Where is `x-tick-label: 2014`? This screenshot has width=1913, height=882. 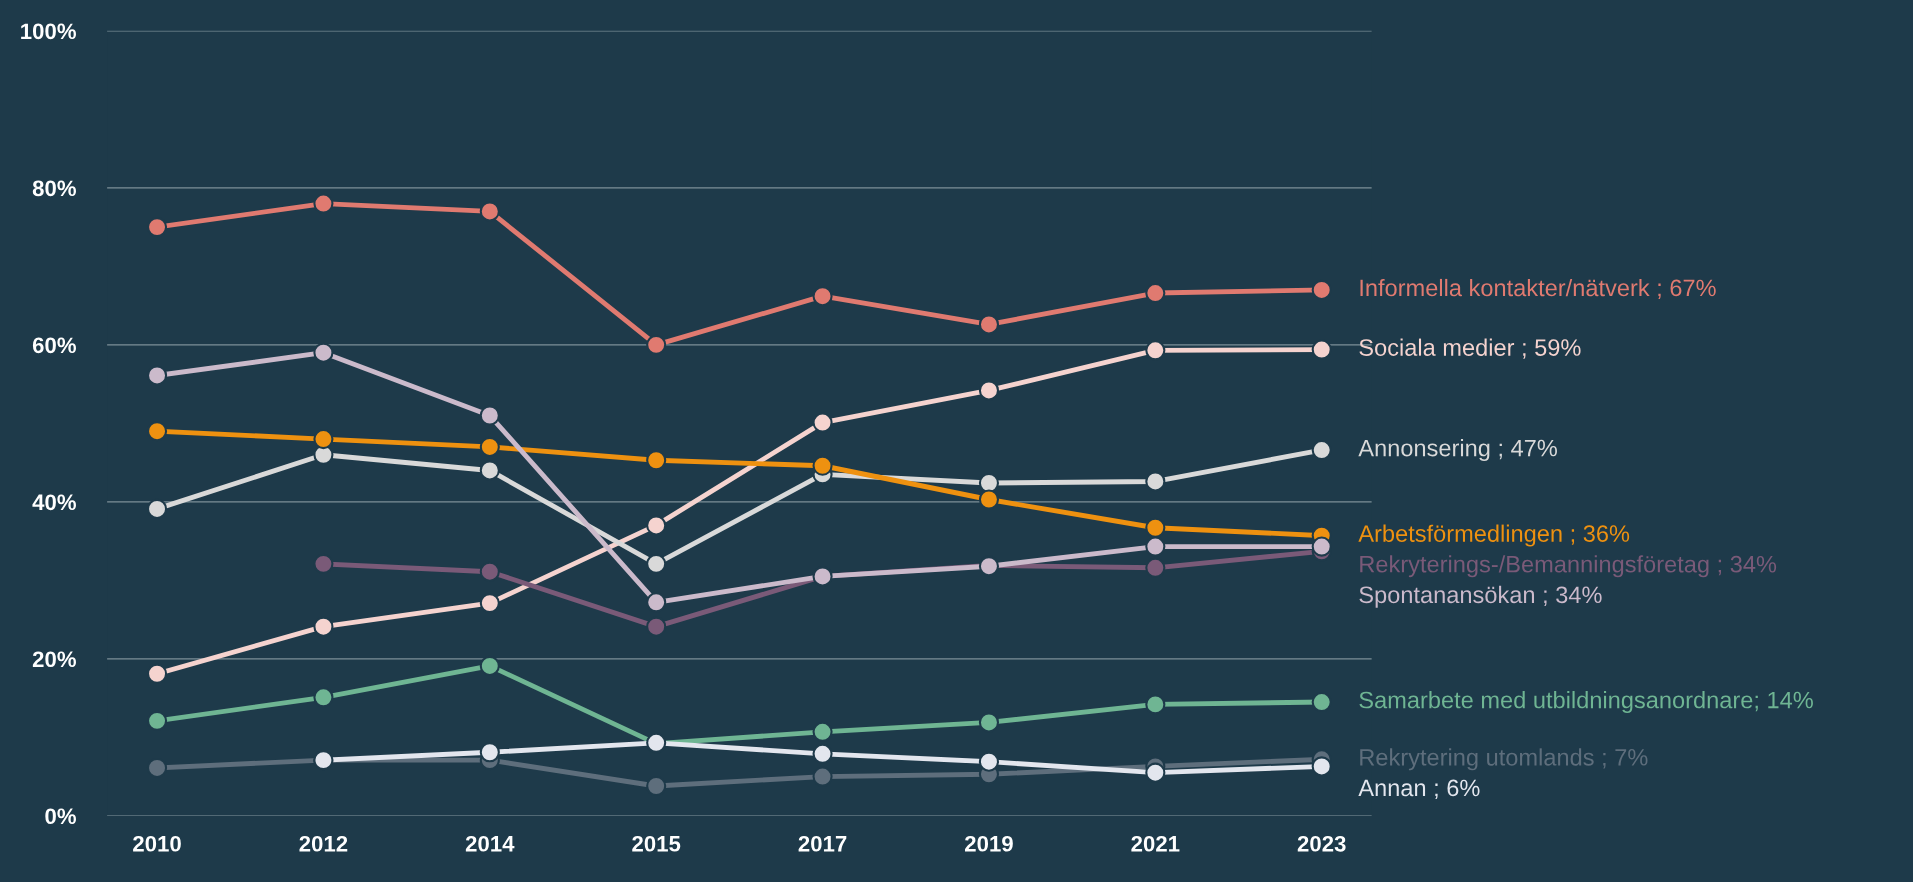 x-tick-label: 2014 is located at coordinates (490, 843).